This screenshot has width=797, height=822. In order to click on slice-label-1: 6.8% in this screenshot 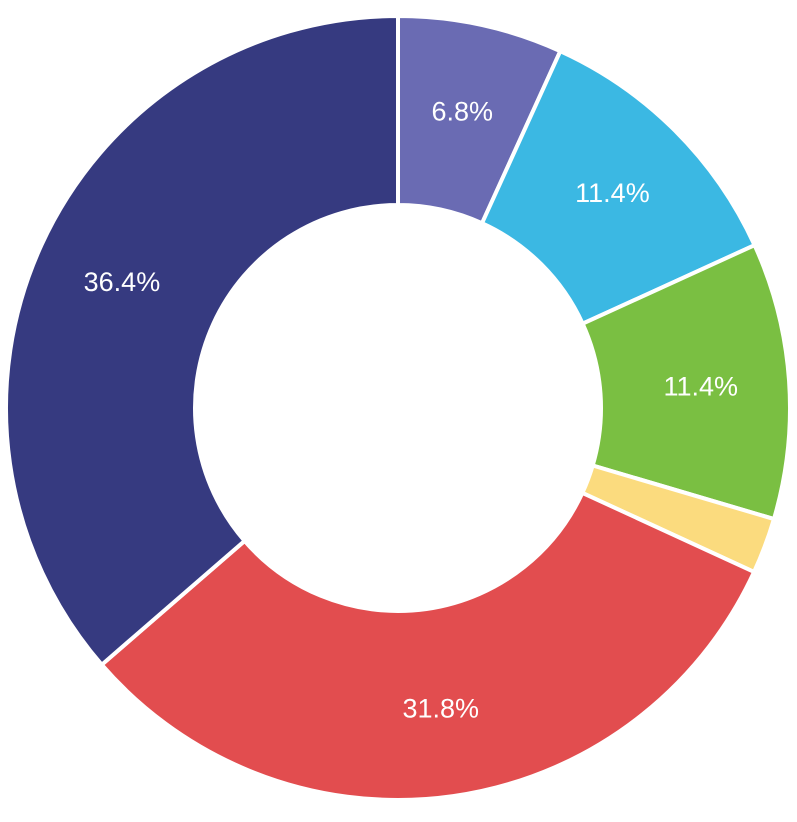, I will do `click(463, 111)`.